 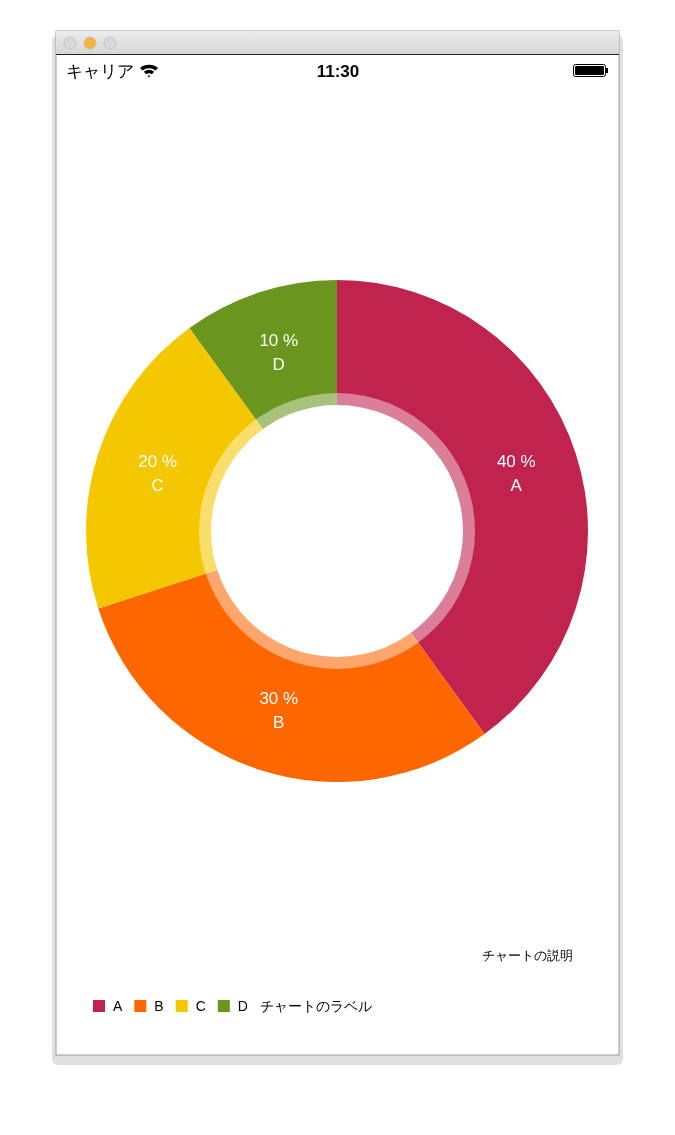 What do you see at coordinates (527, 955) in the screenshot?
I see `text: チャートの説明` at bounding box center [527, 955].